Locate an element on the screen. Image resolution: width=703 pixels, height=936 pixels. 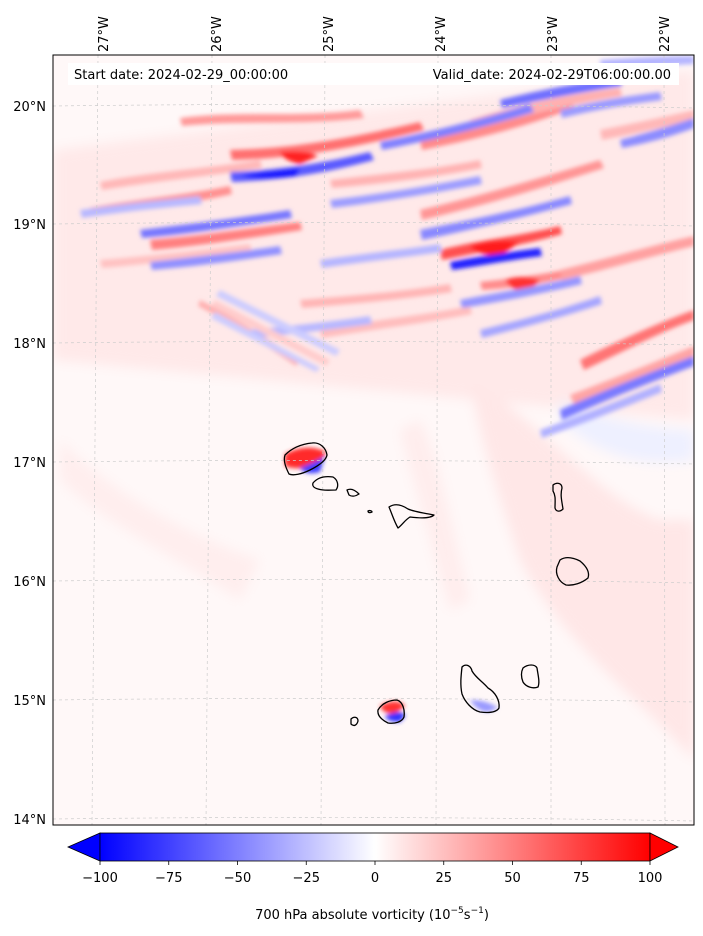
island-fogo is located at coordinates (391, 711).